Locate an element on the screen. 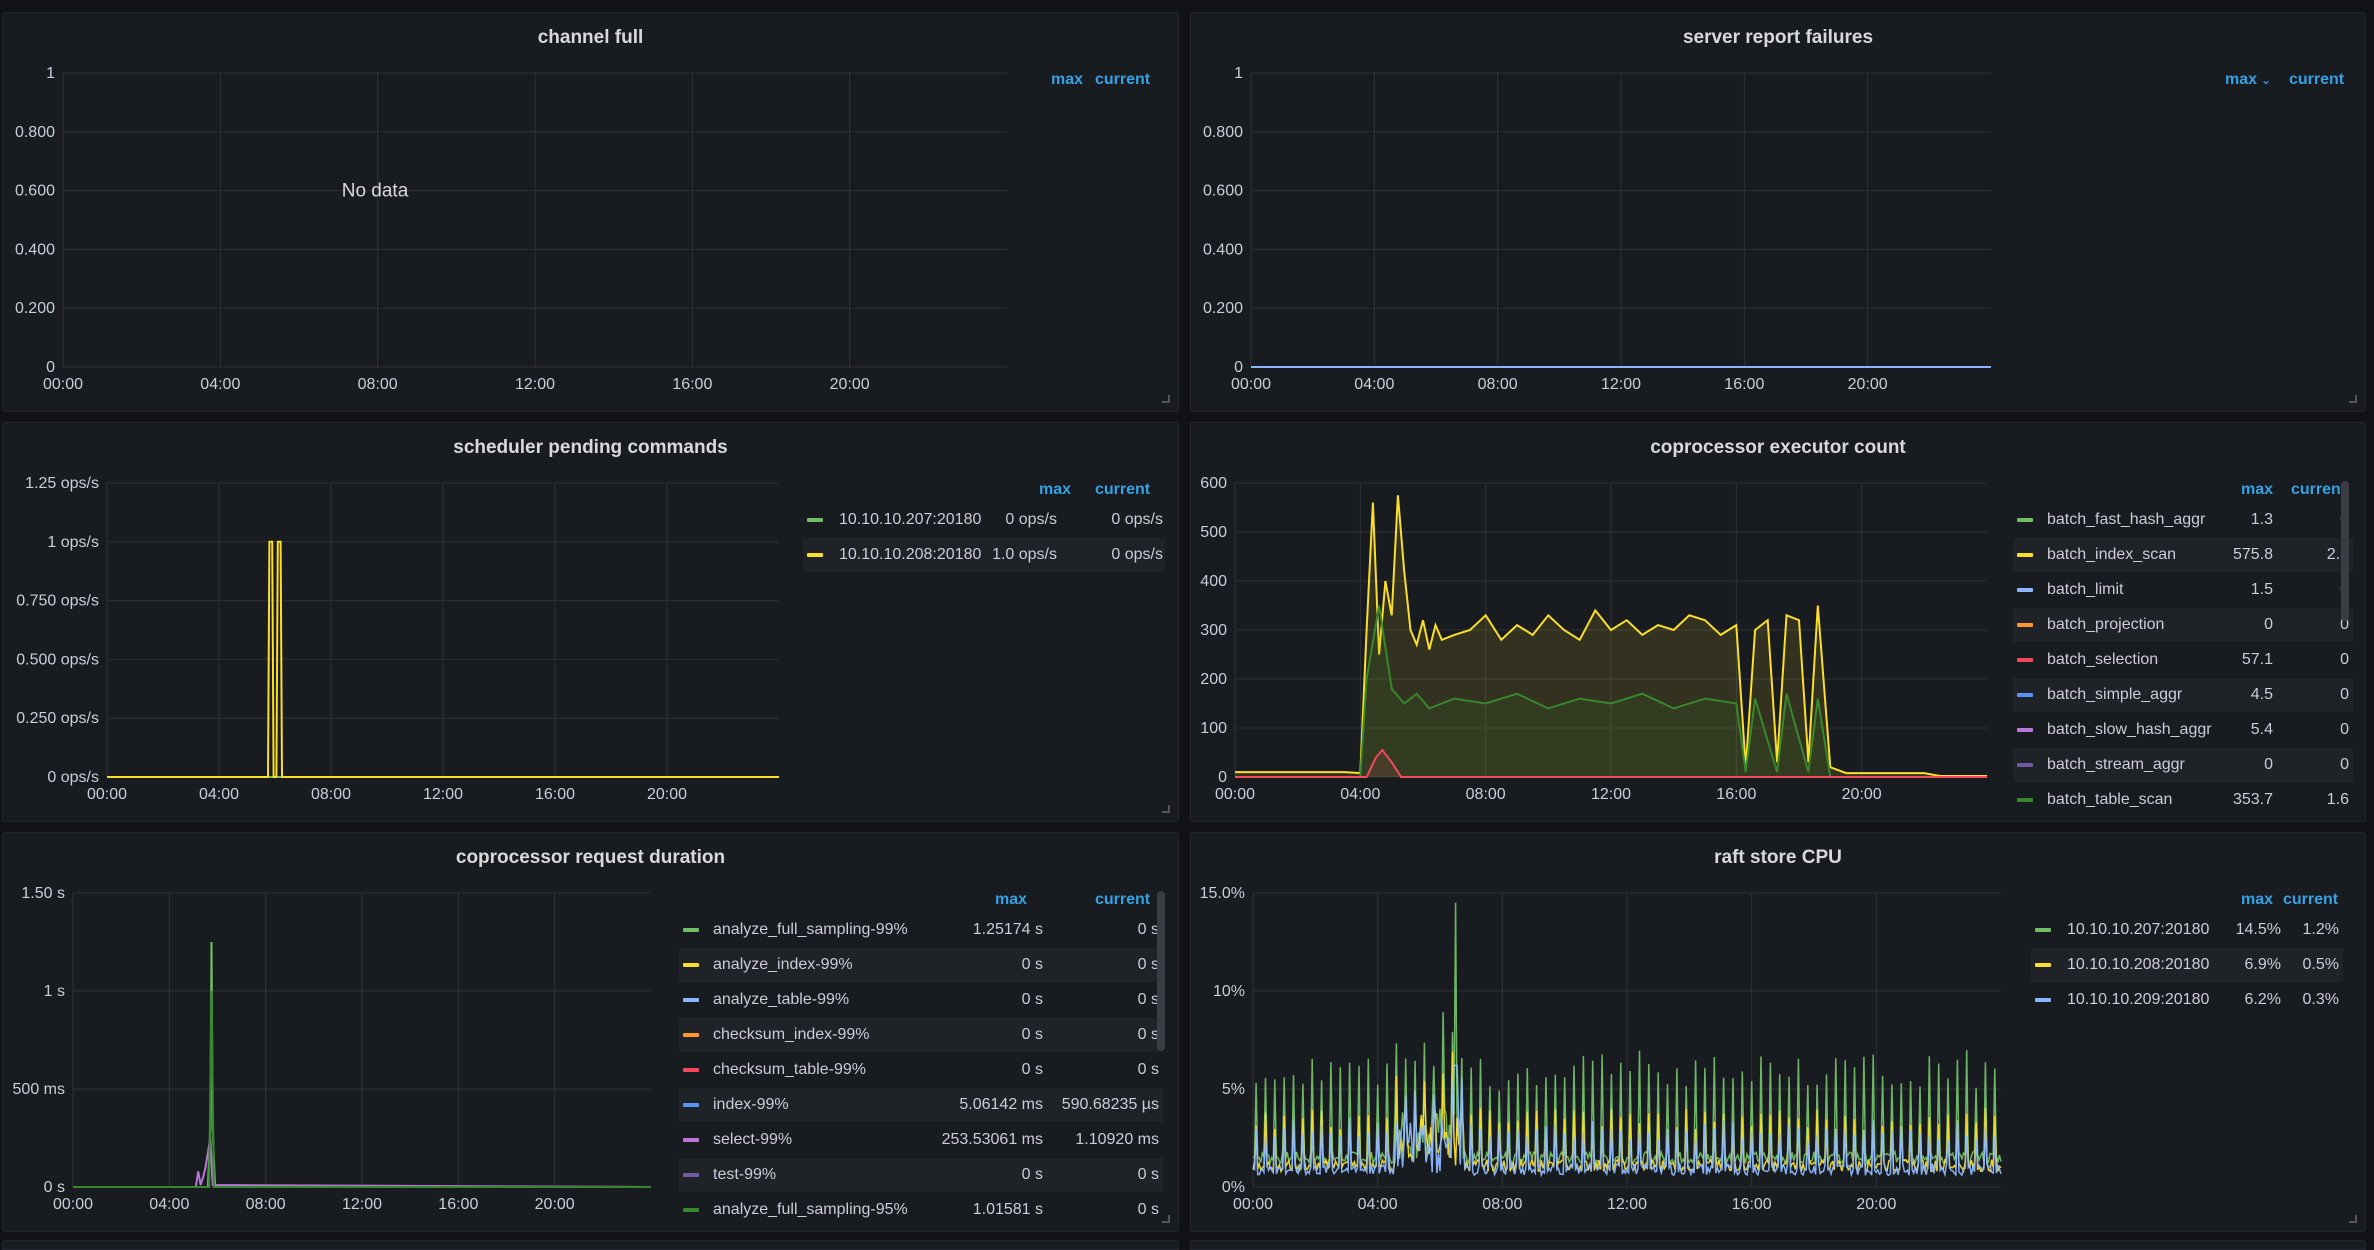 The width and height of the screenshot is (2374, 1250). legend-item: 10.10.10.207:20180 14.5% 1.2% is located at coordinates (2187, 930).